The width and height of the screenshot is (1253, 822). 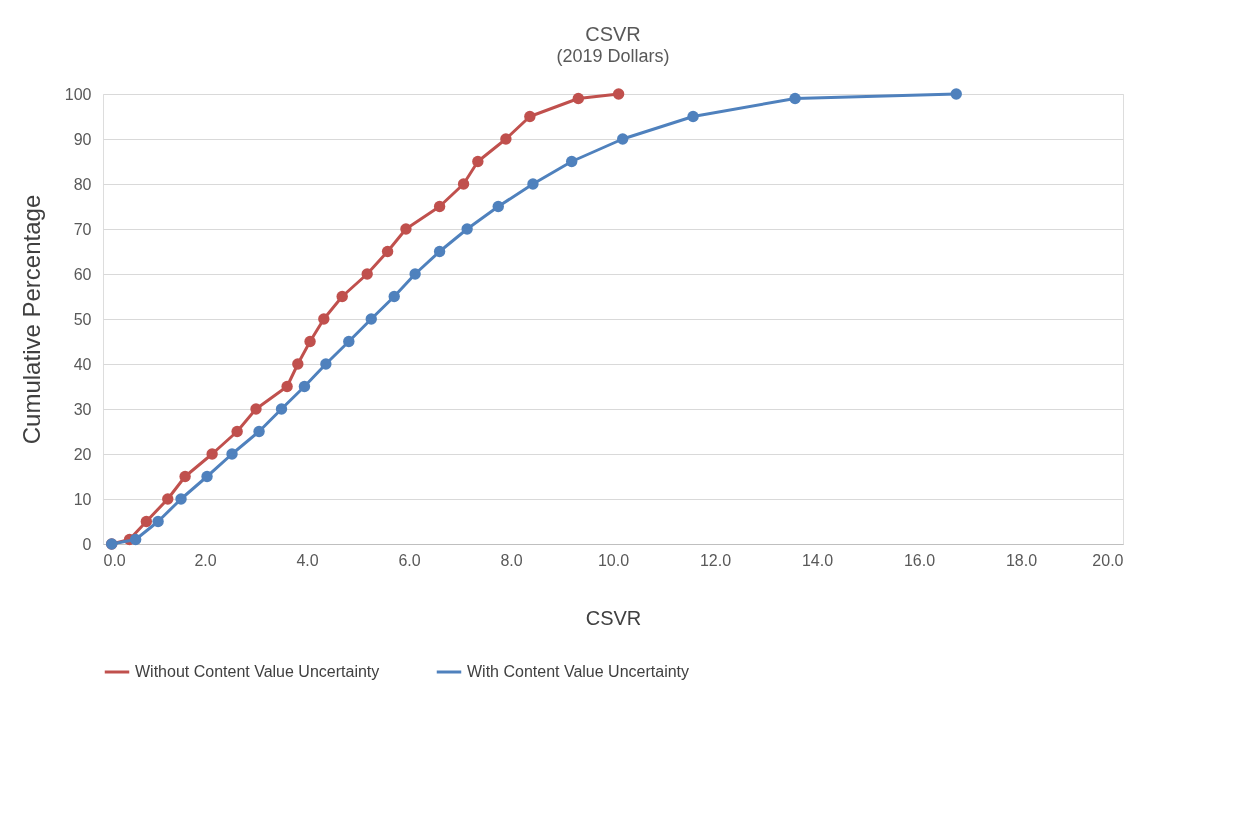 I want to click on x-tick-label: 18.0, so click(x=1021, y=560).